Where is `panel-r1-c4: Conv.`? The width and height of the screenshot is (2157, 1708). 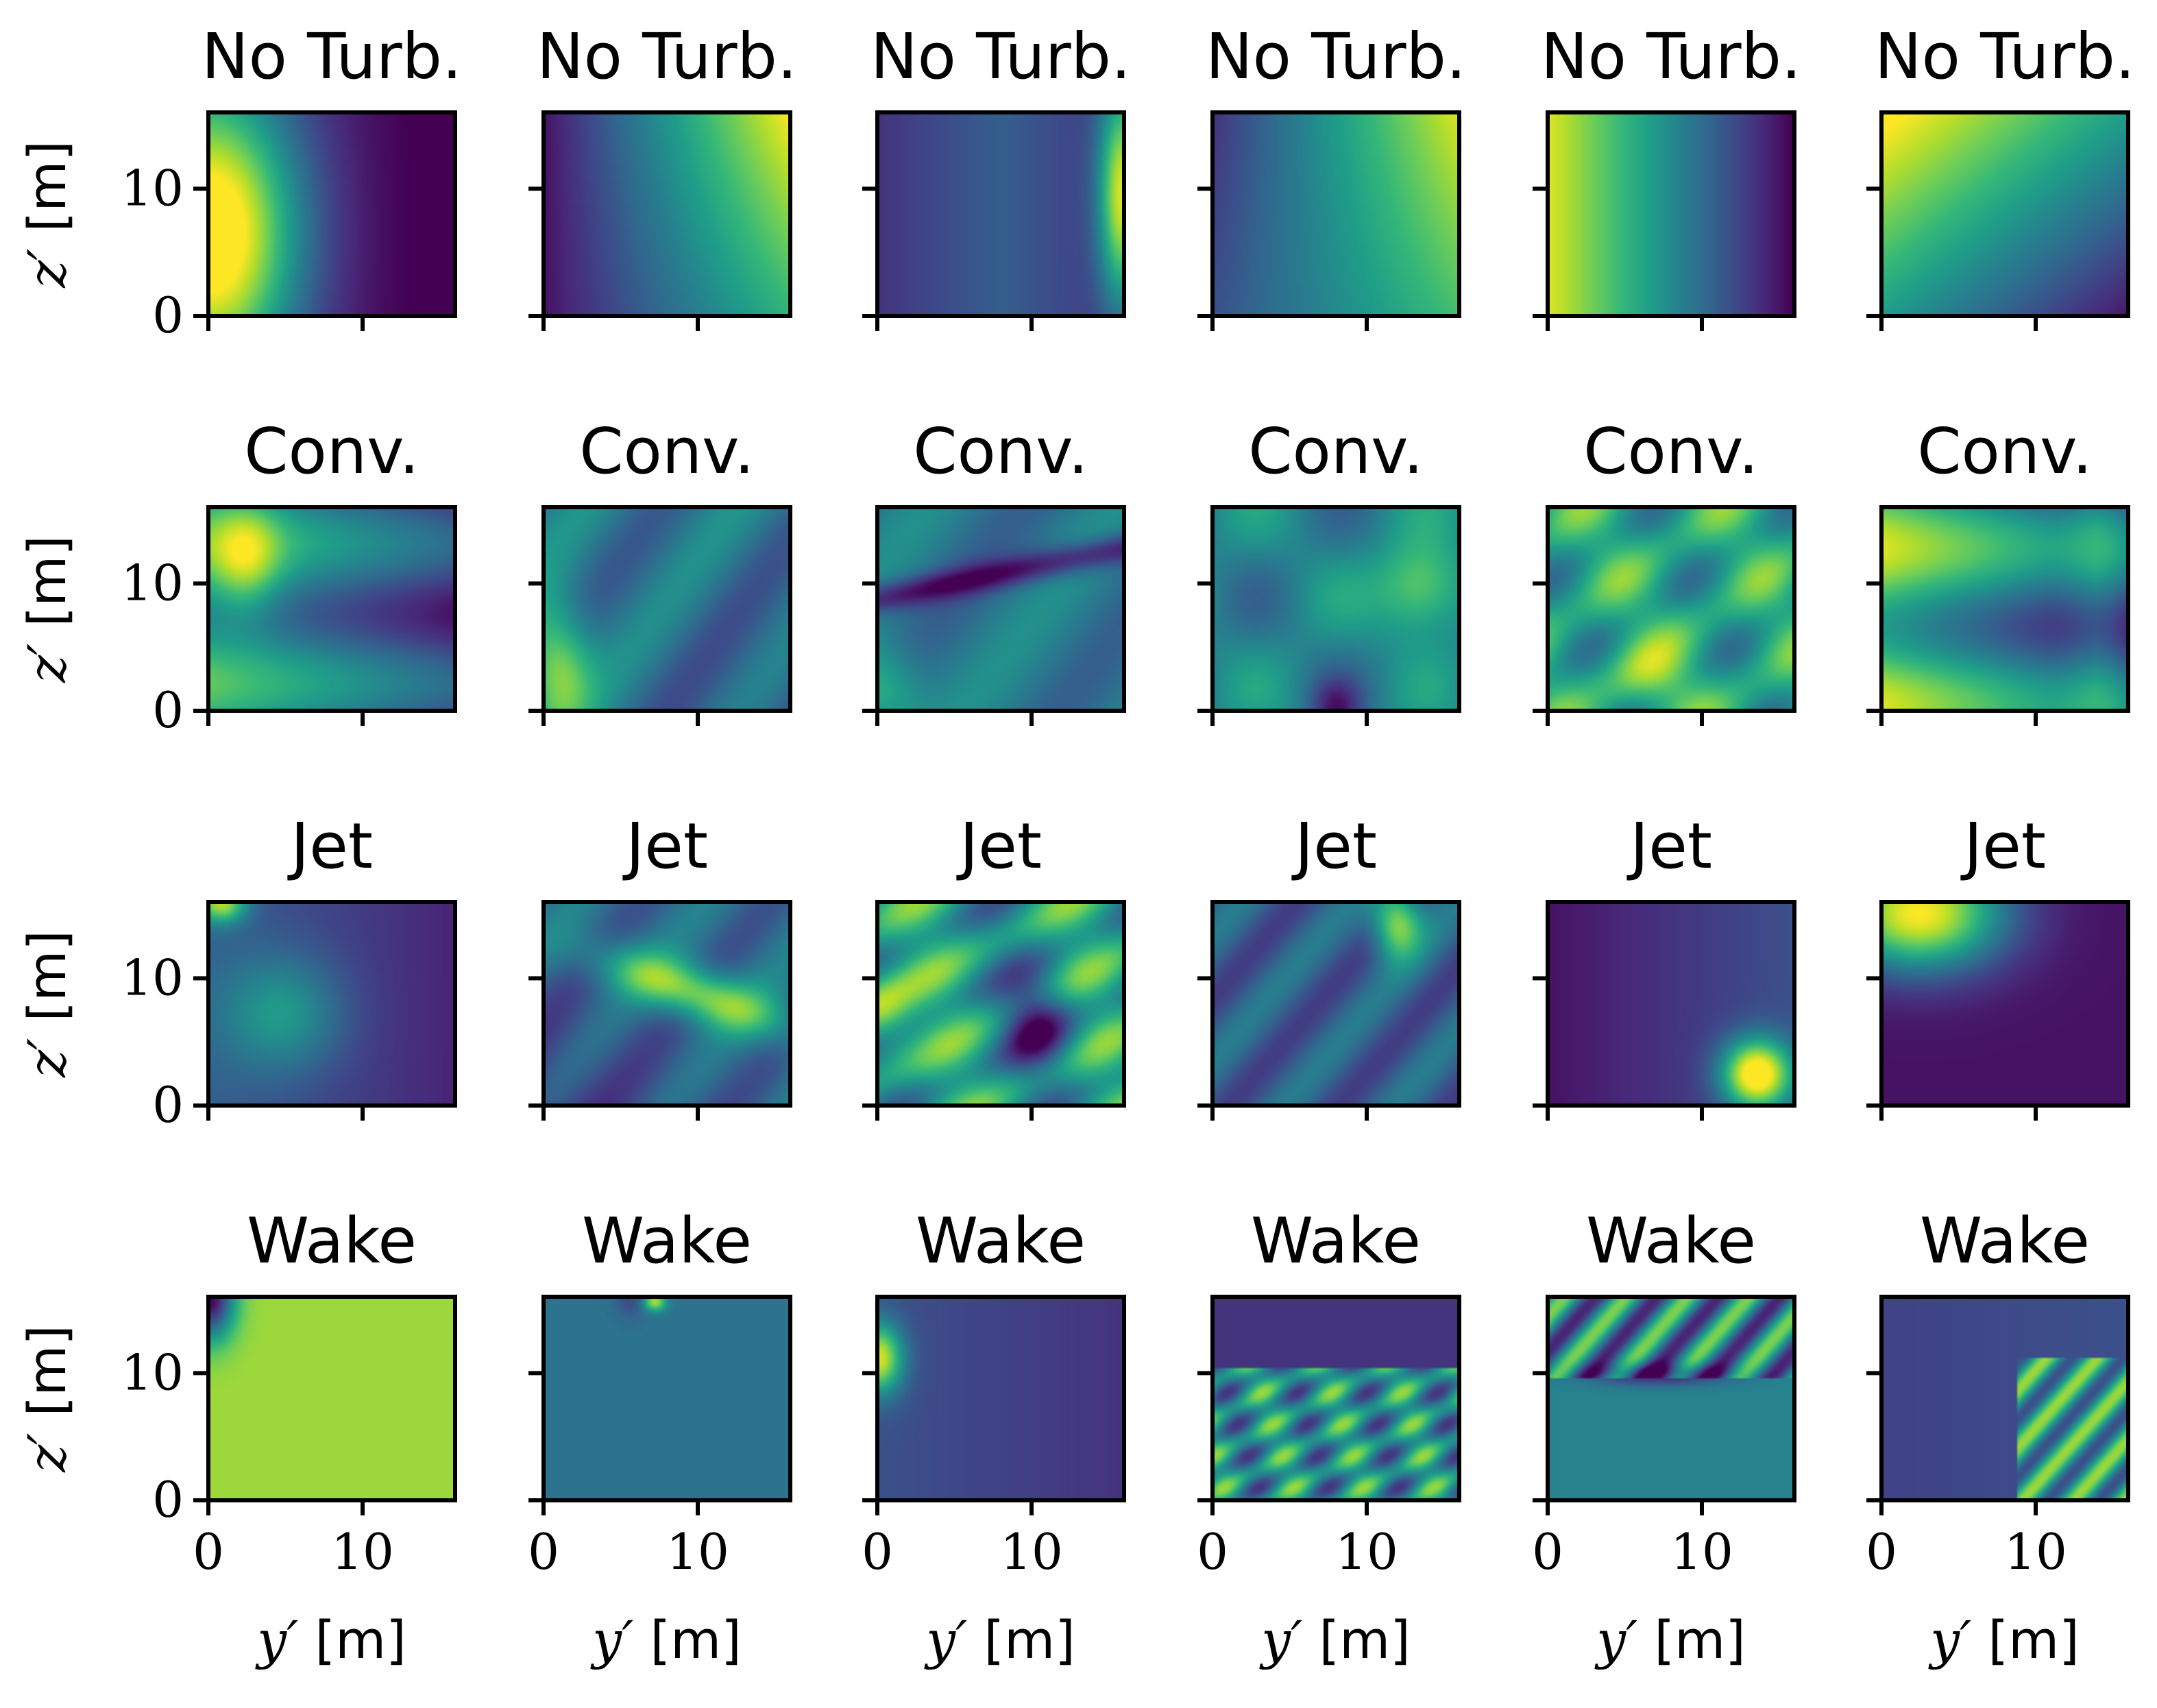 panel-r1-c4: Conv. is located at coordinates (1664, 571).